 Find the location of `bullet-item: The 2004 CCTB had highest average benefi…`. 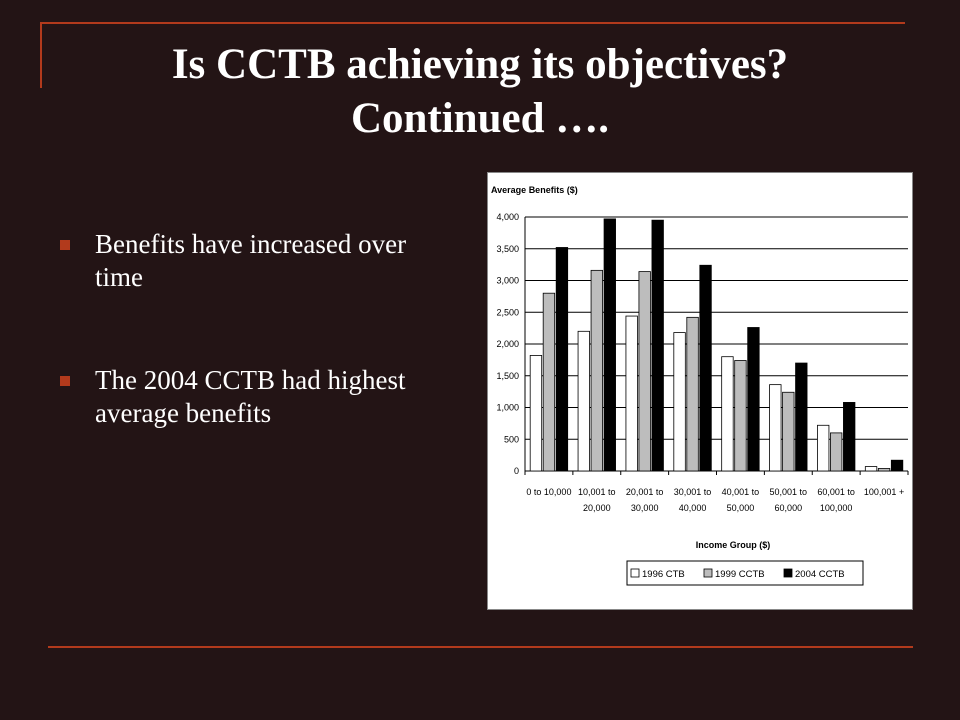

bullet-item: The 2004 CCTB had highest average benefi… is located at coordinates (260, 397).